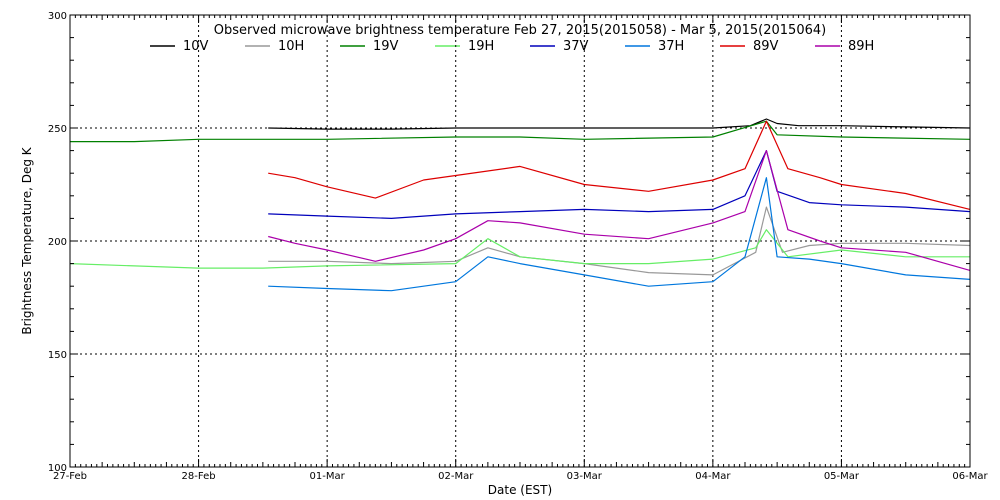 The height and width of the screenshot is (500, 1000). Describe the element at coordinates (861, 46) in the screenshot. I see `legend-label-89h: 89H` at that location.